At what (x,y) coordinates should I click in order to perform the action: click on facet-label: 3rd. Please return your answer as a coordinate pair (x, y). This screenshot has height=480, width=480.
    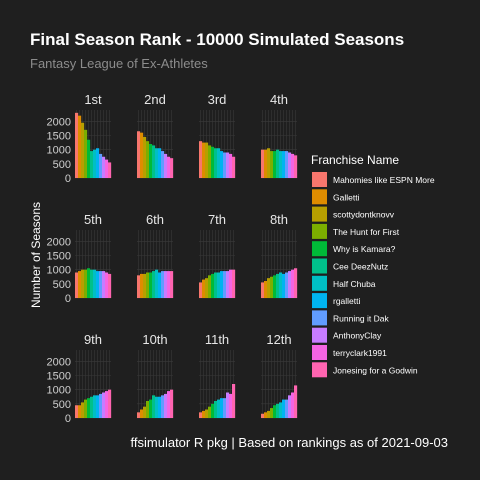
    Looking at the image, I should click on (217, 99).